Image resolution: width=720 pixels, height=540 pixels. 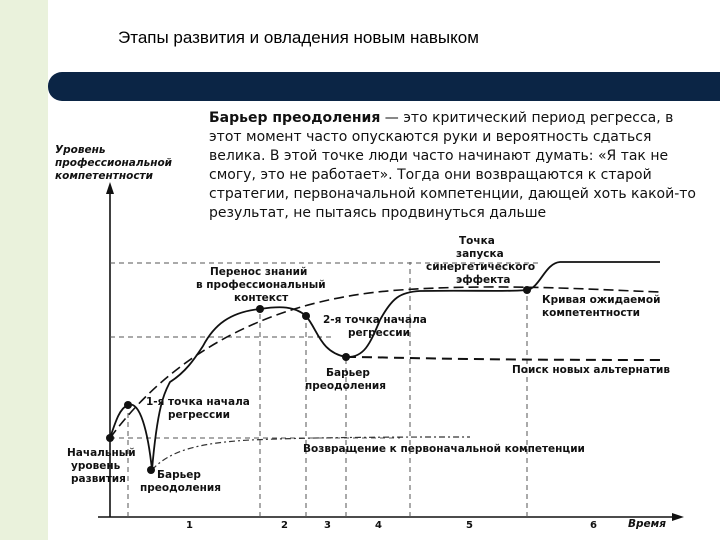 What do you see at coordinates (260, 309) in the screenshot?
I see `point-transfer` at bounding box center [260, 309].